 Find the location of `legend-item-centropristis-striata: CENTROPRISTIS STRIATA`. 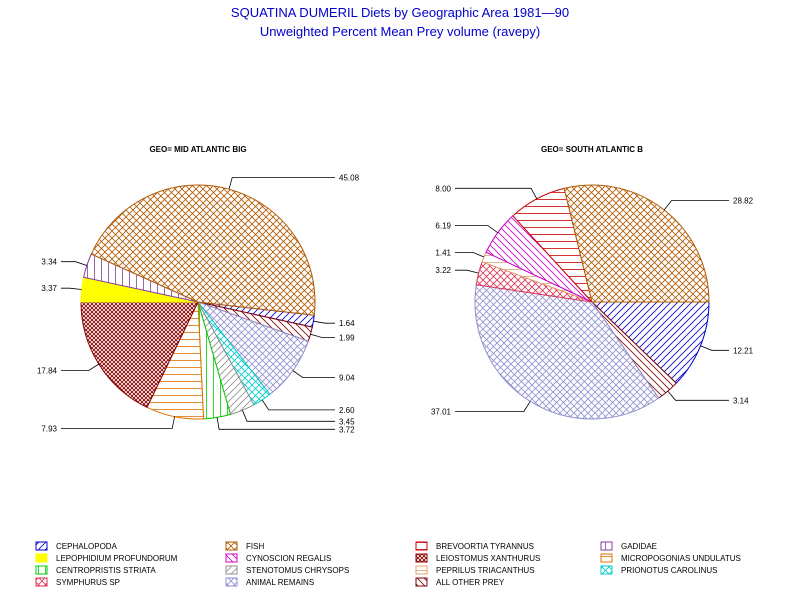

legend-item-centropristis-striata: CENTROPRISTIS STRIATA is located at coordinates (95, 570).